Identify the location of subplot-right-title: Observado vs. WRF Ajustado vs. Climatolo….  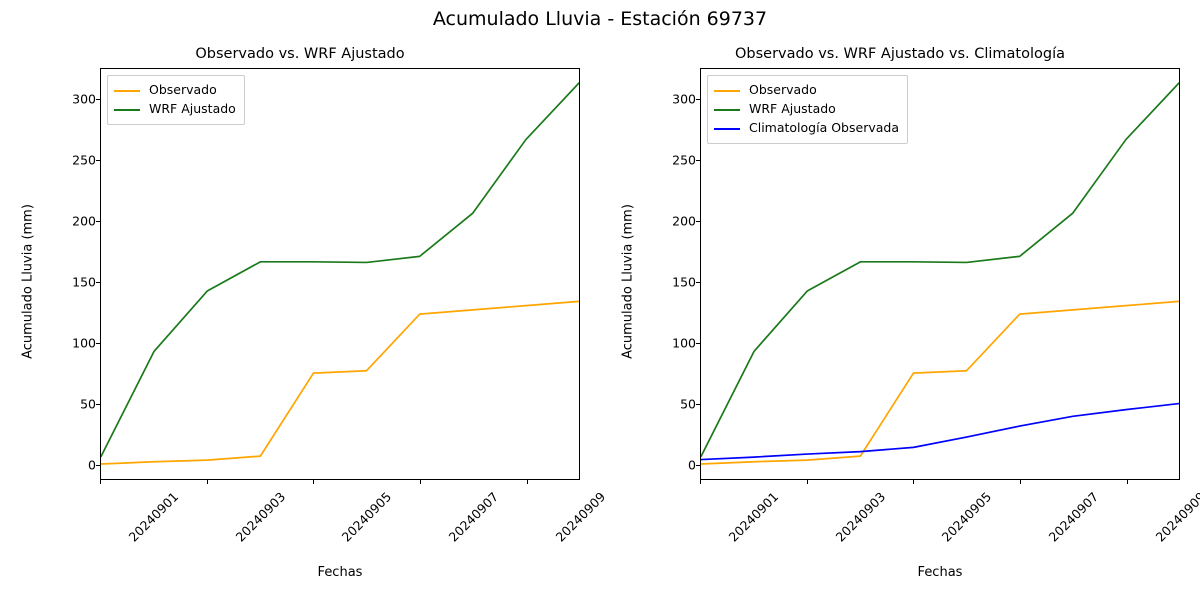
(900, 54).